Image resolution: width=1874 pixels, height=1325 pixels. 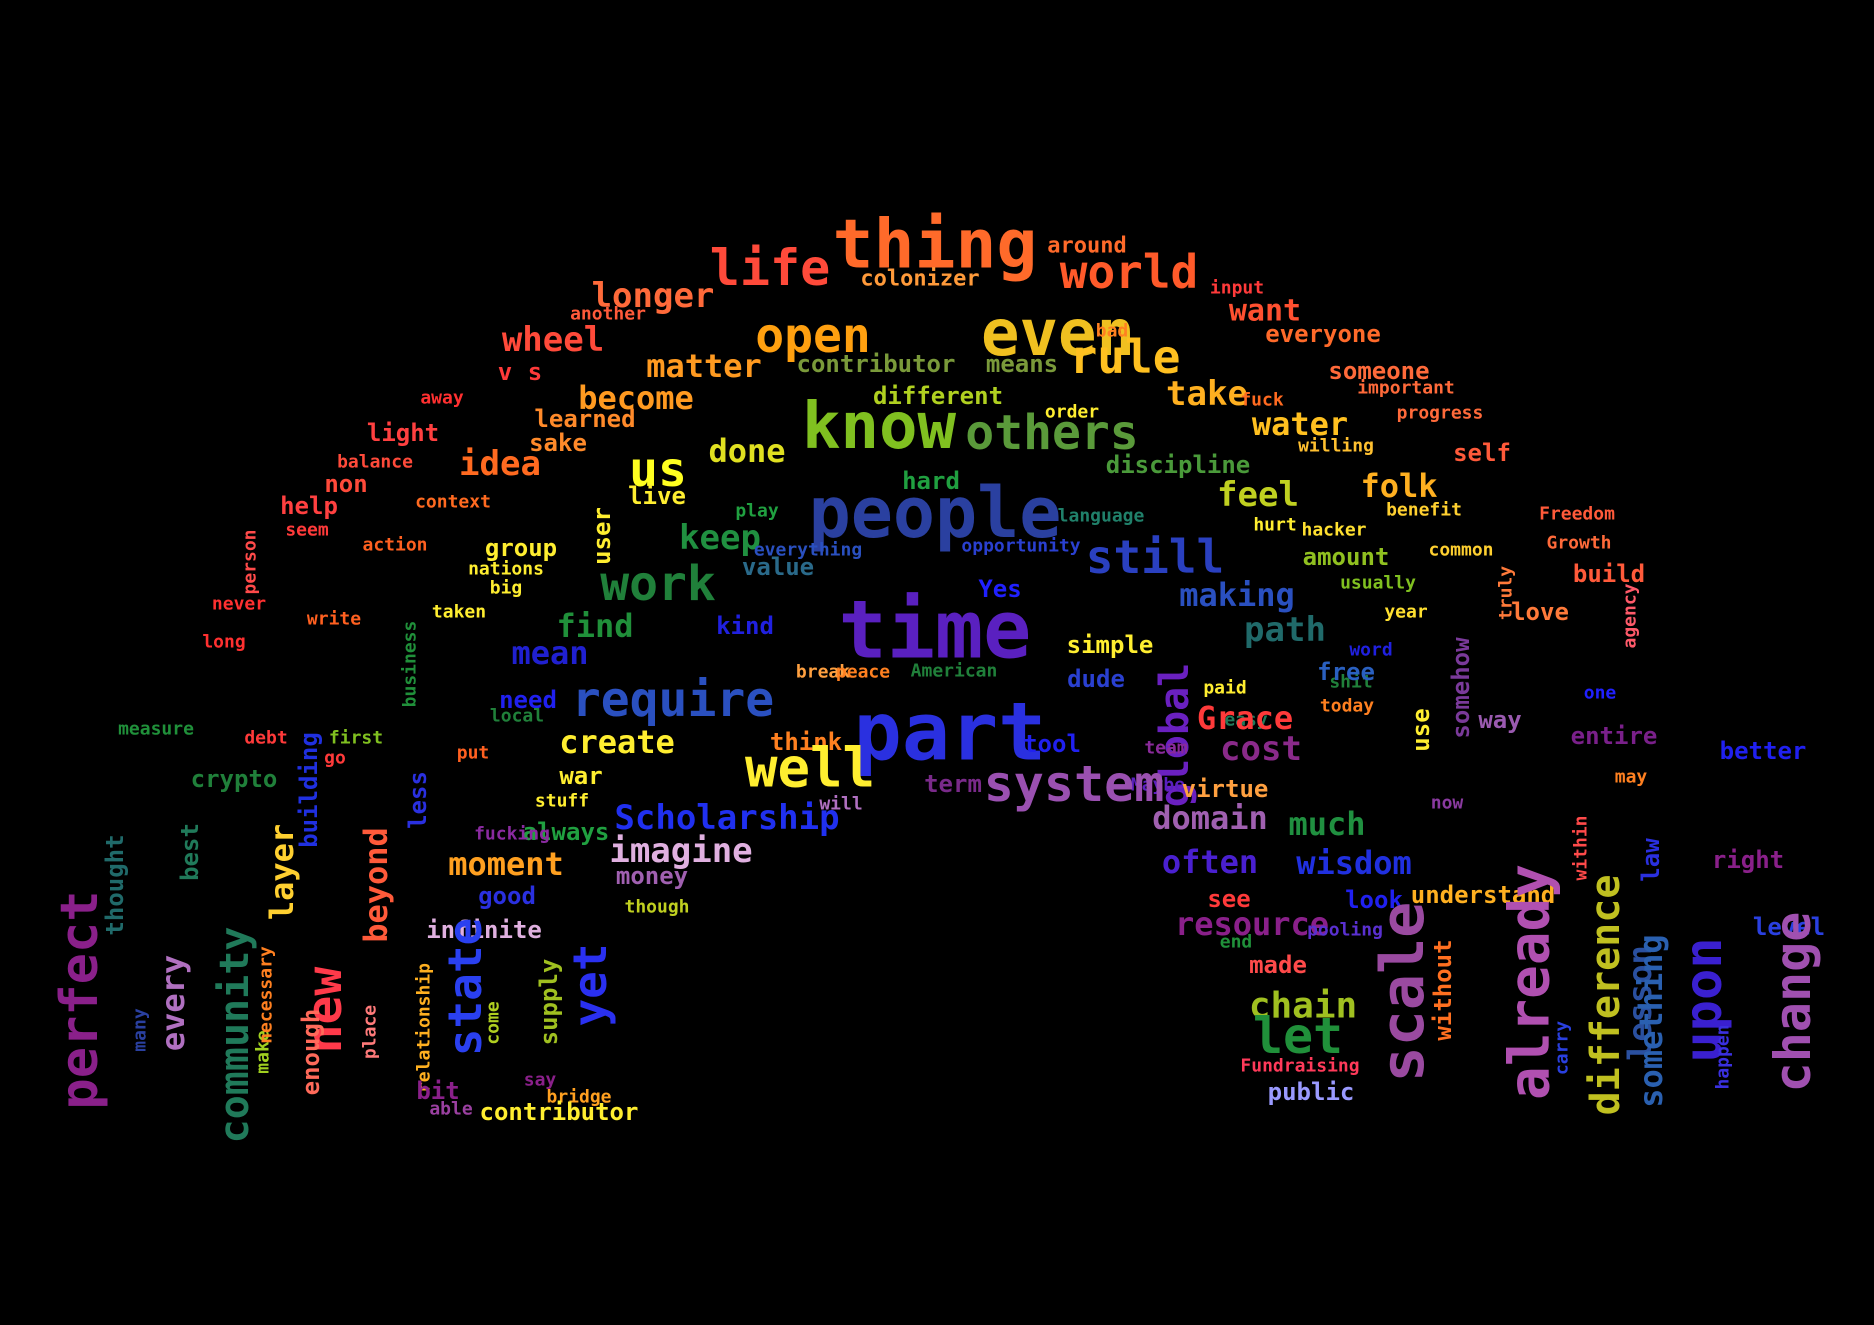 I want to click on cloud-word: agency, so click(x=1630, y=615).